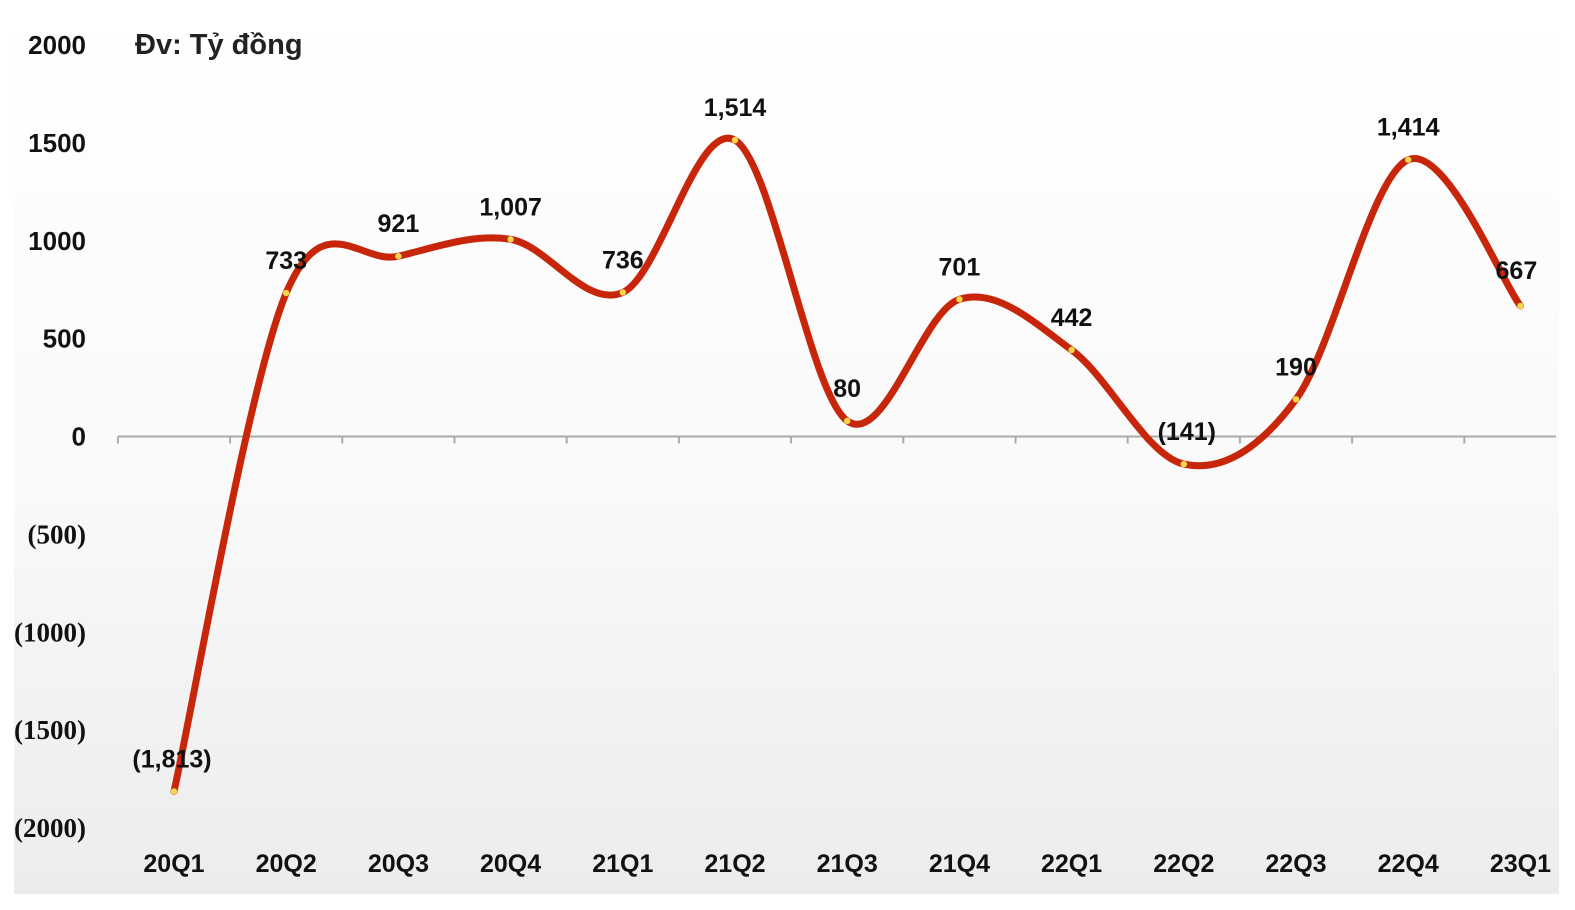 The width and height of the screenshot is (1575, 910). I want to click on data-label: 701, so click(960, 267).